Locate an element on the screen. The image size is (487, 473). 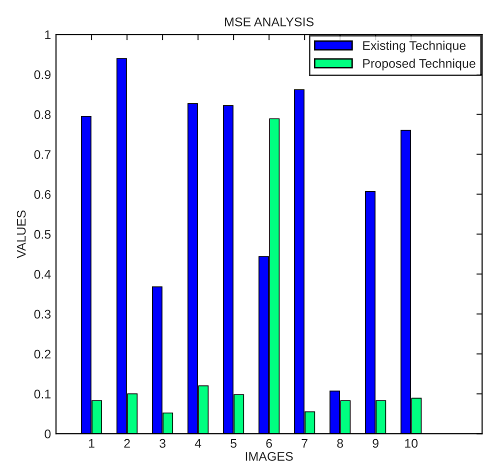
x-tick-label: 4 is located at coordinates (198, 443).